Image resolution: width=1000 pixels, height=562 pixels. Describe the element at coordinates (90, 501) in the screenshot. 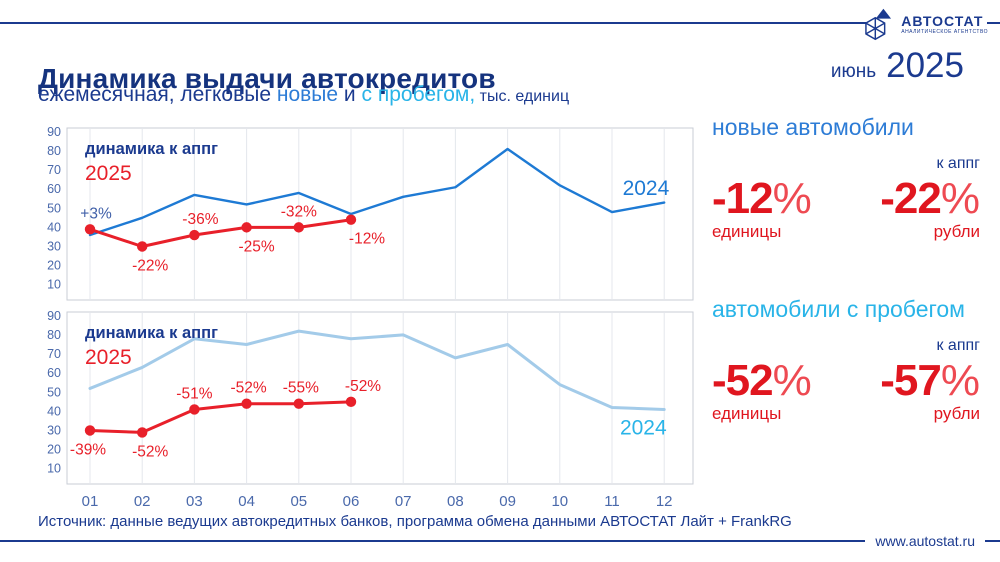

I see `x-tick-label: 01` at that location.